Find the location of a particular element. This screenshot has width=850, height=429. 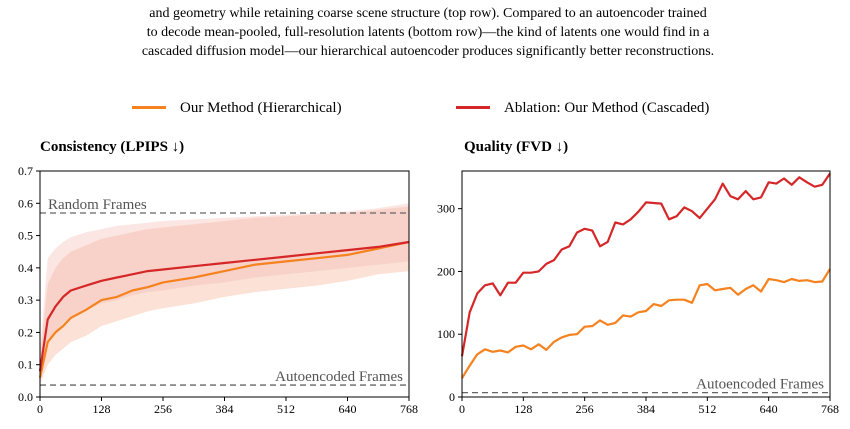

y-tick-label: 200 is located at coordinates (446, 271).